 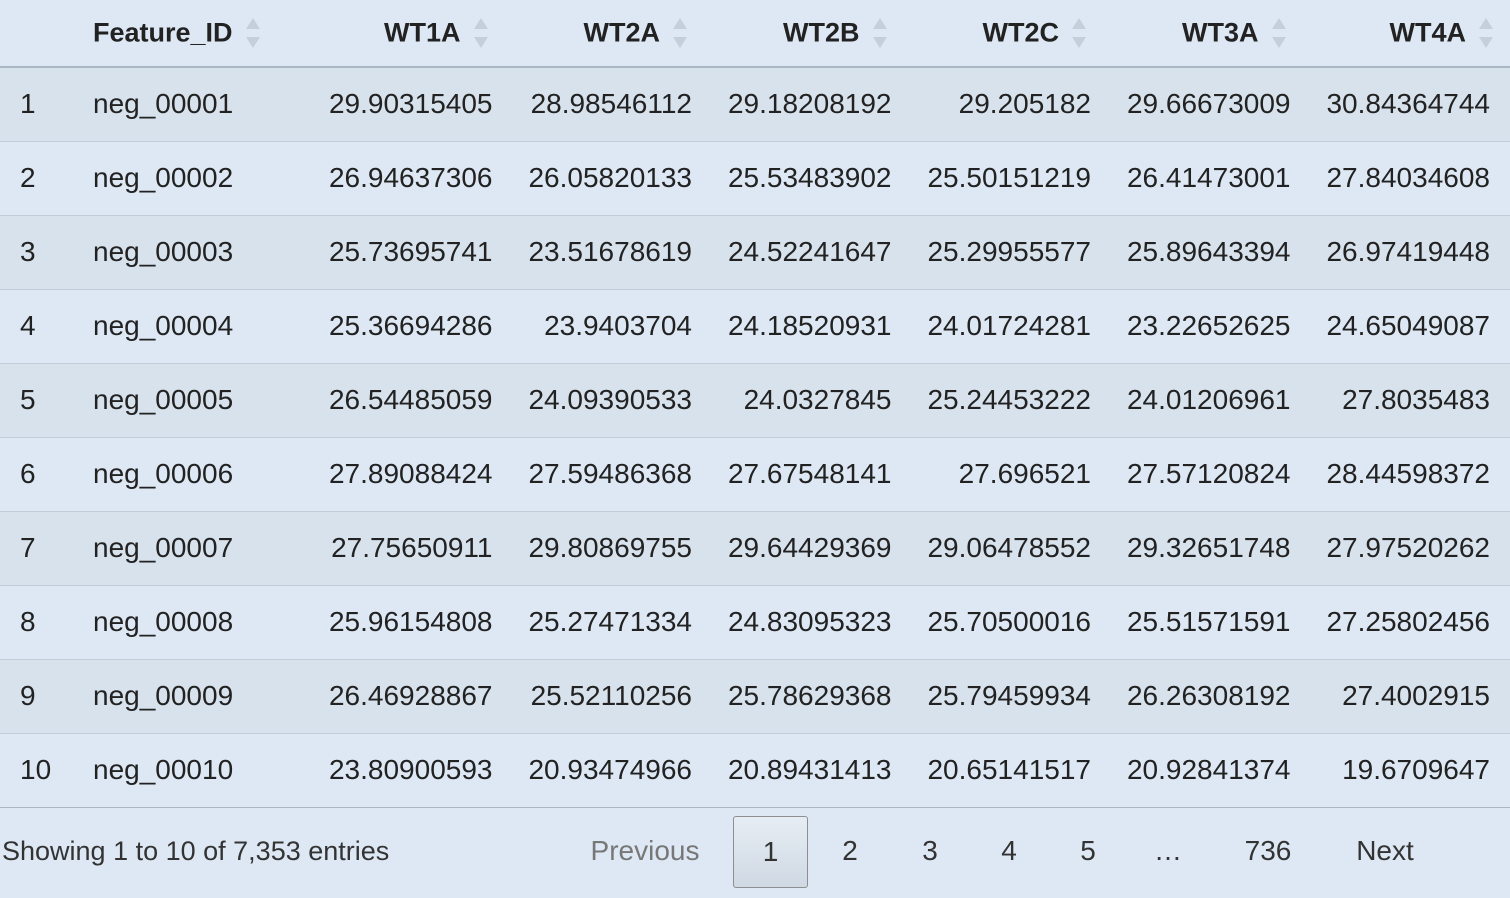 I want to click on feature-id-cell: neg_00007, so click(x=193, y=547).